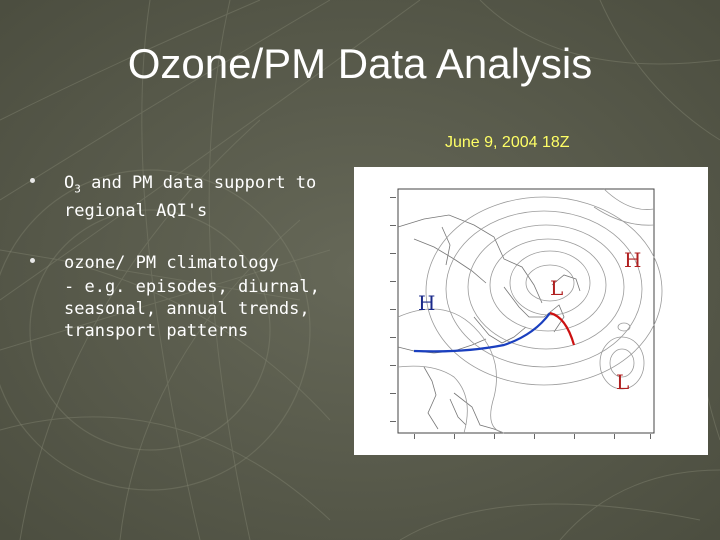 The image size is (720, 540). Describe the element at coordinates (622, 382) in the screenshot. I see `low-pressure-label-southeast: L` at that location.